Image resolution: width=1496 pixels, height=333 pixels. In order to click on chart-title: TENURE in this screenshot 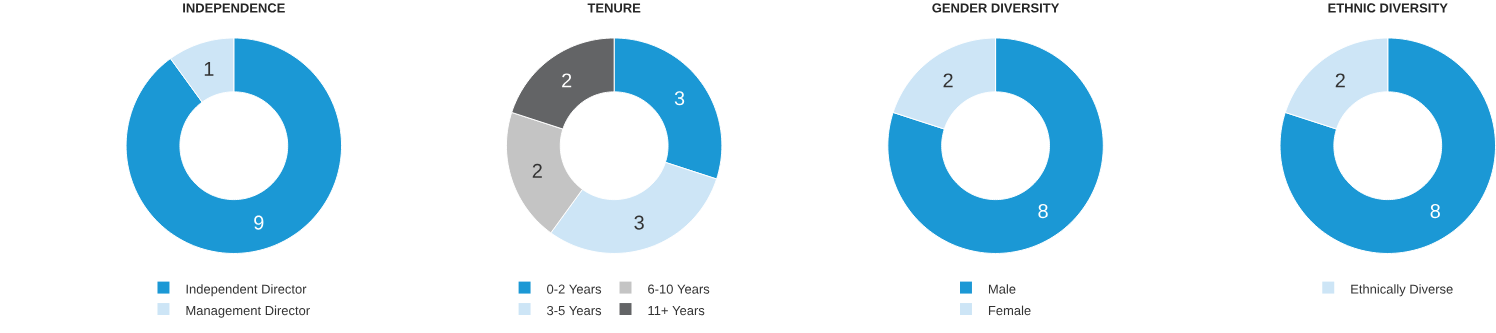, I will do `click(614, 8)`.